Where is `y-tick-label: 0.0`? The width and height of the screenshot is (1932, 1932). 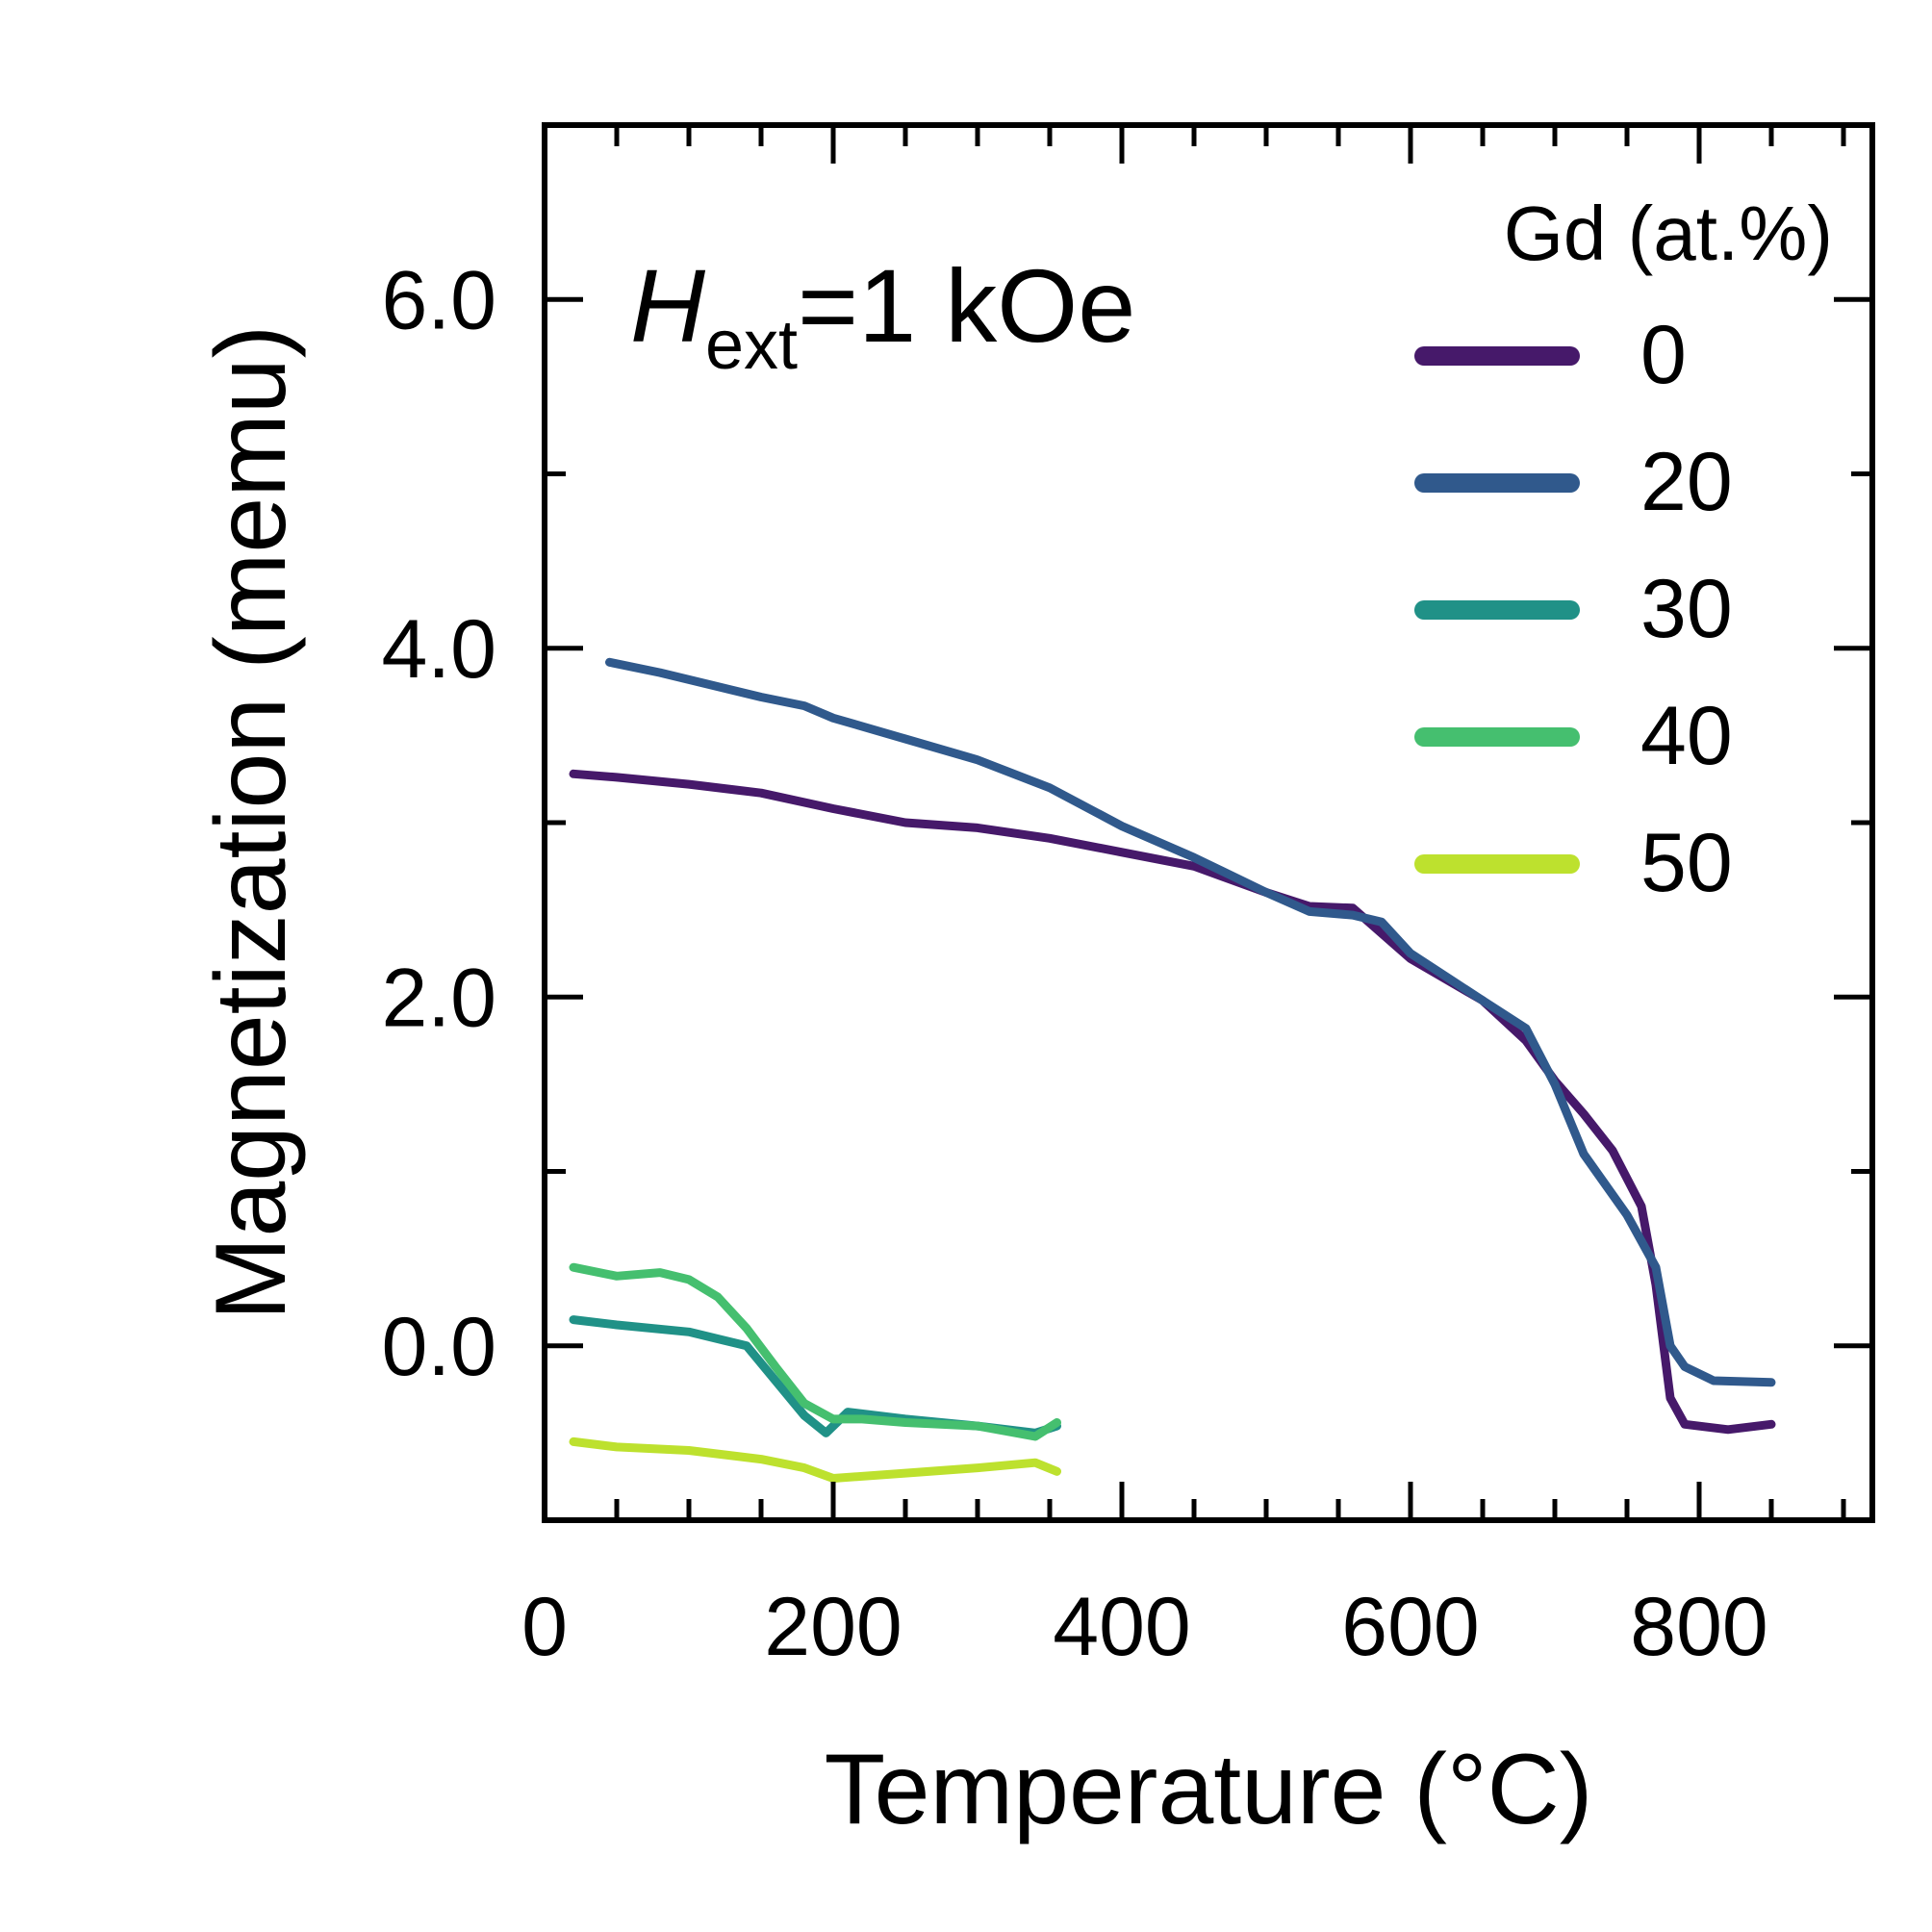 y-tick-label: 0.0 is located at coordinates (438, 1347).